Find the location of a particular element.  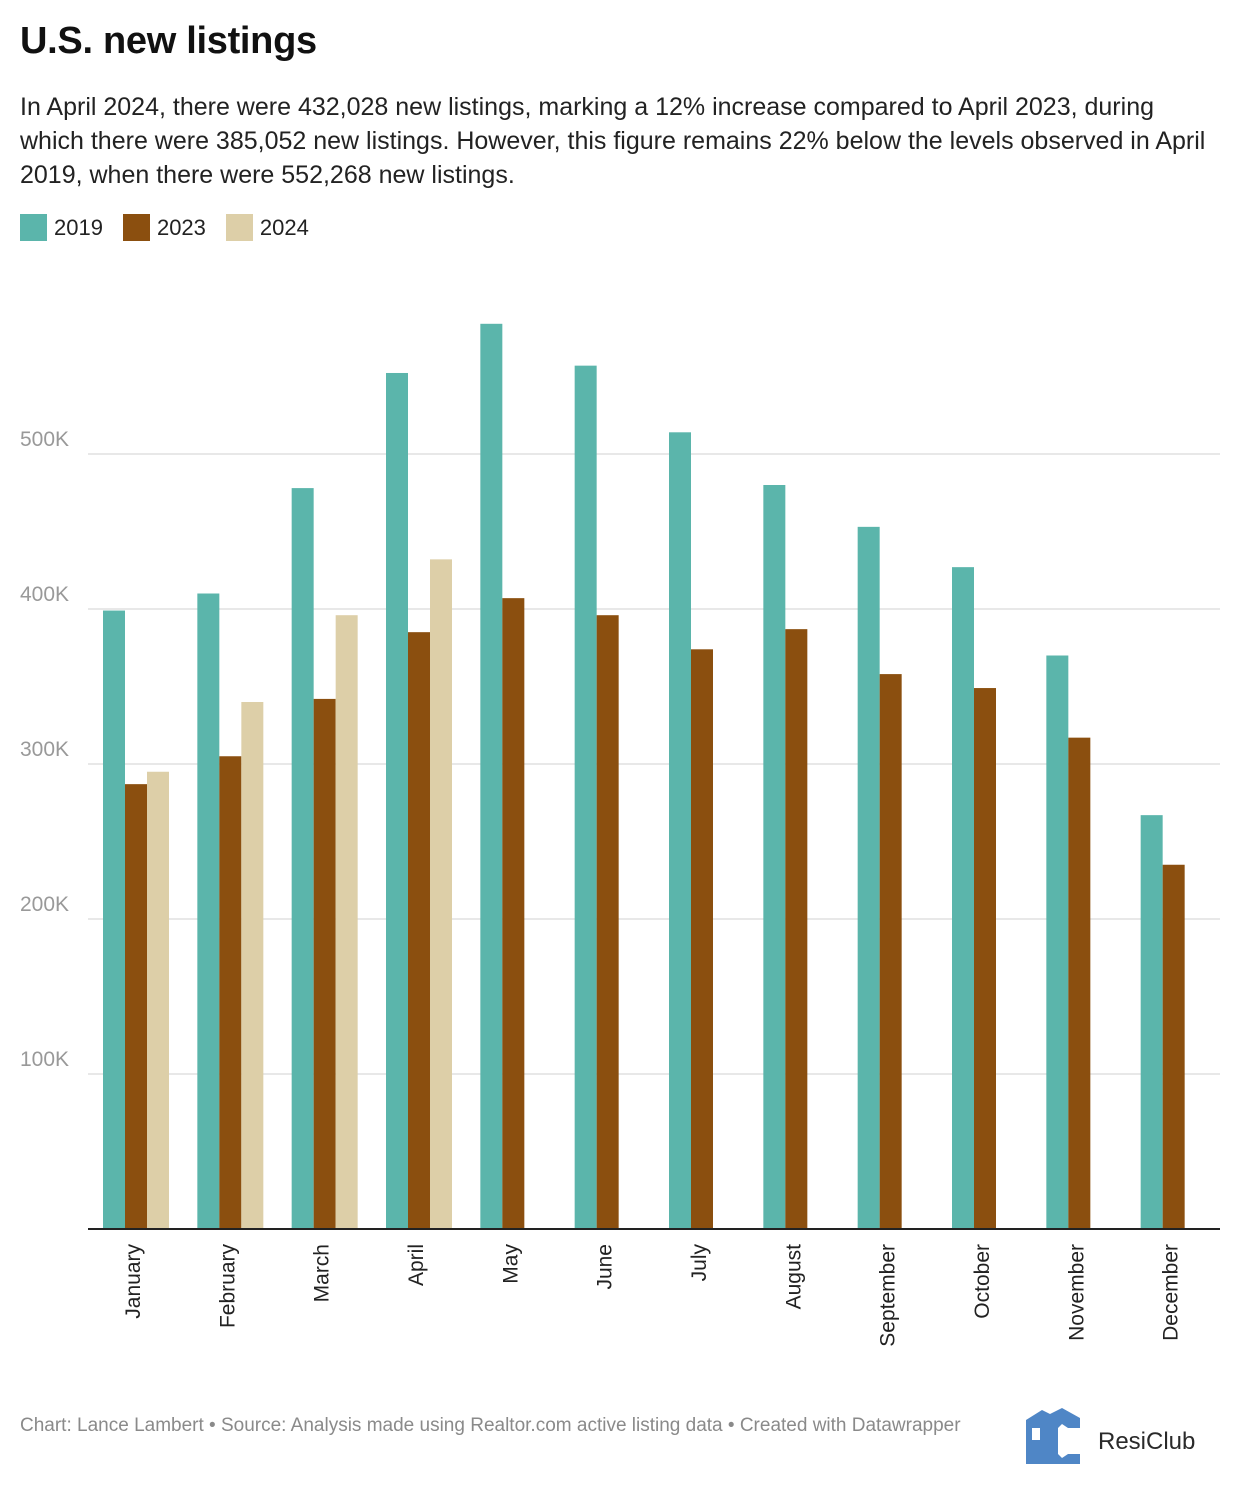

y-tick-label: 200K is located at coordinates (44, 904).